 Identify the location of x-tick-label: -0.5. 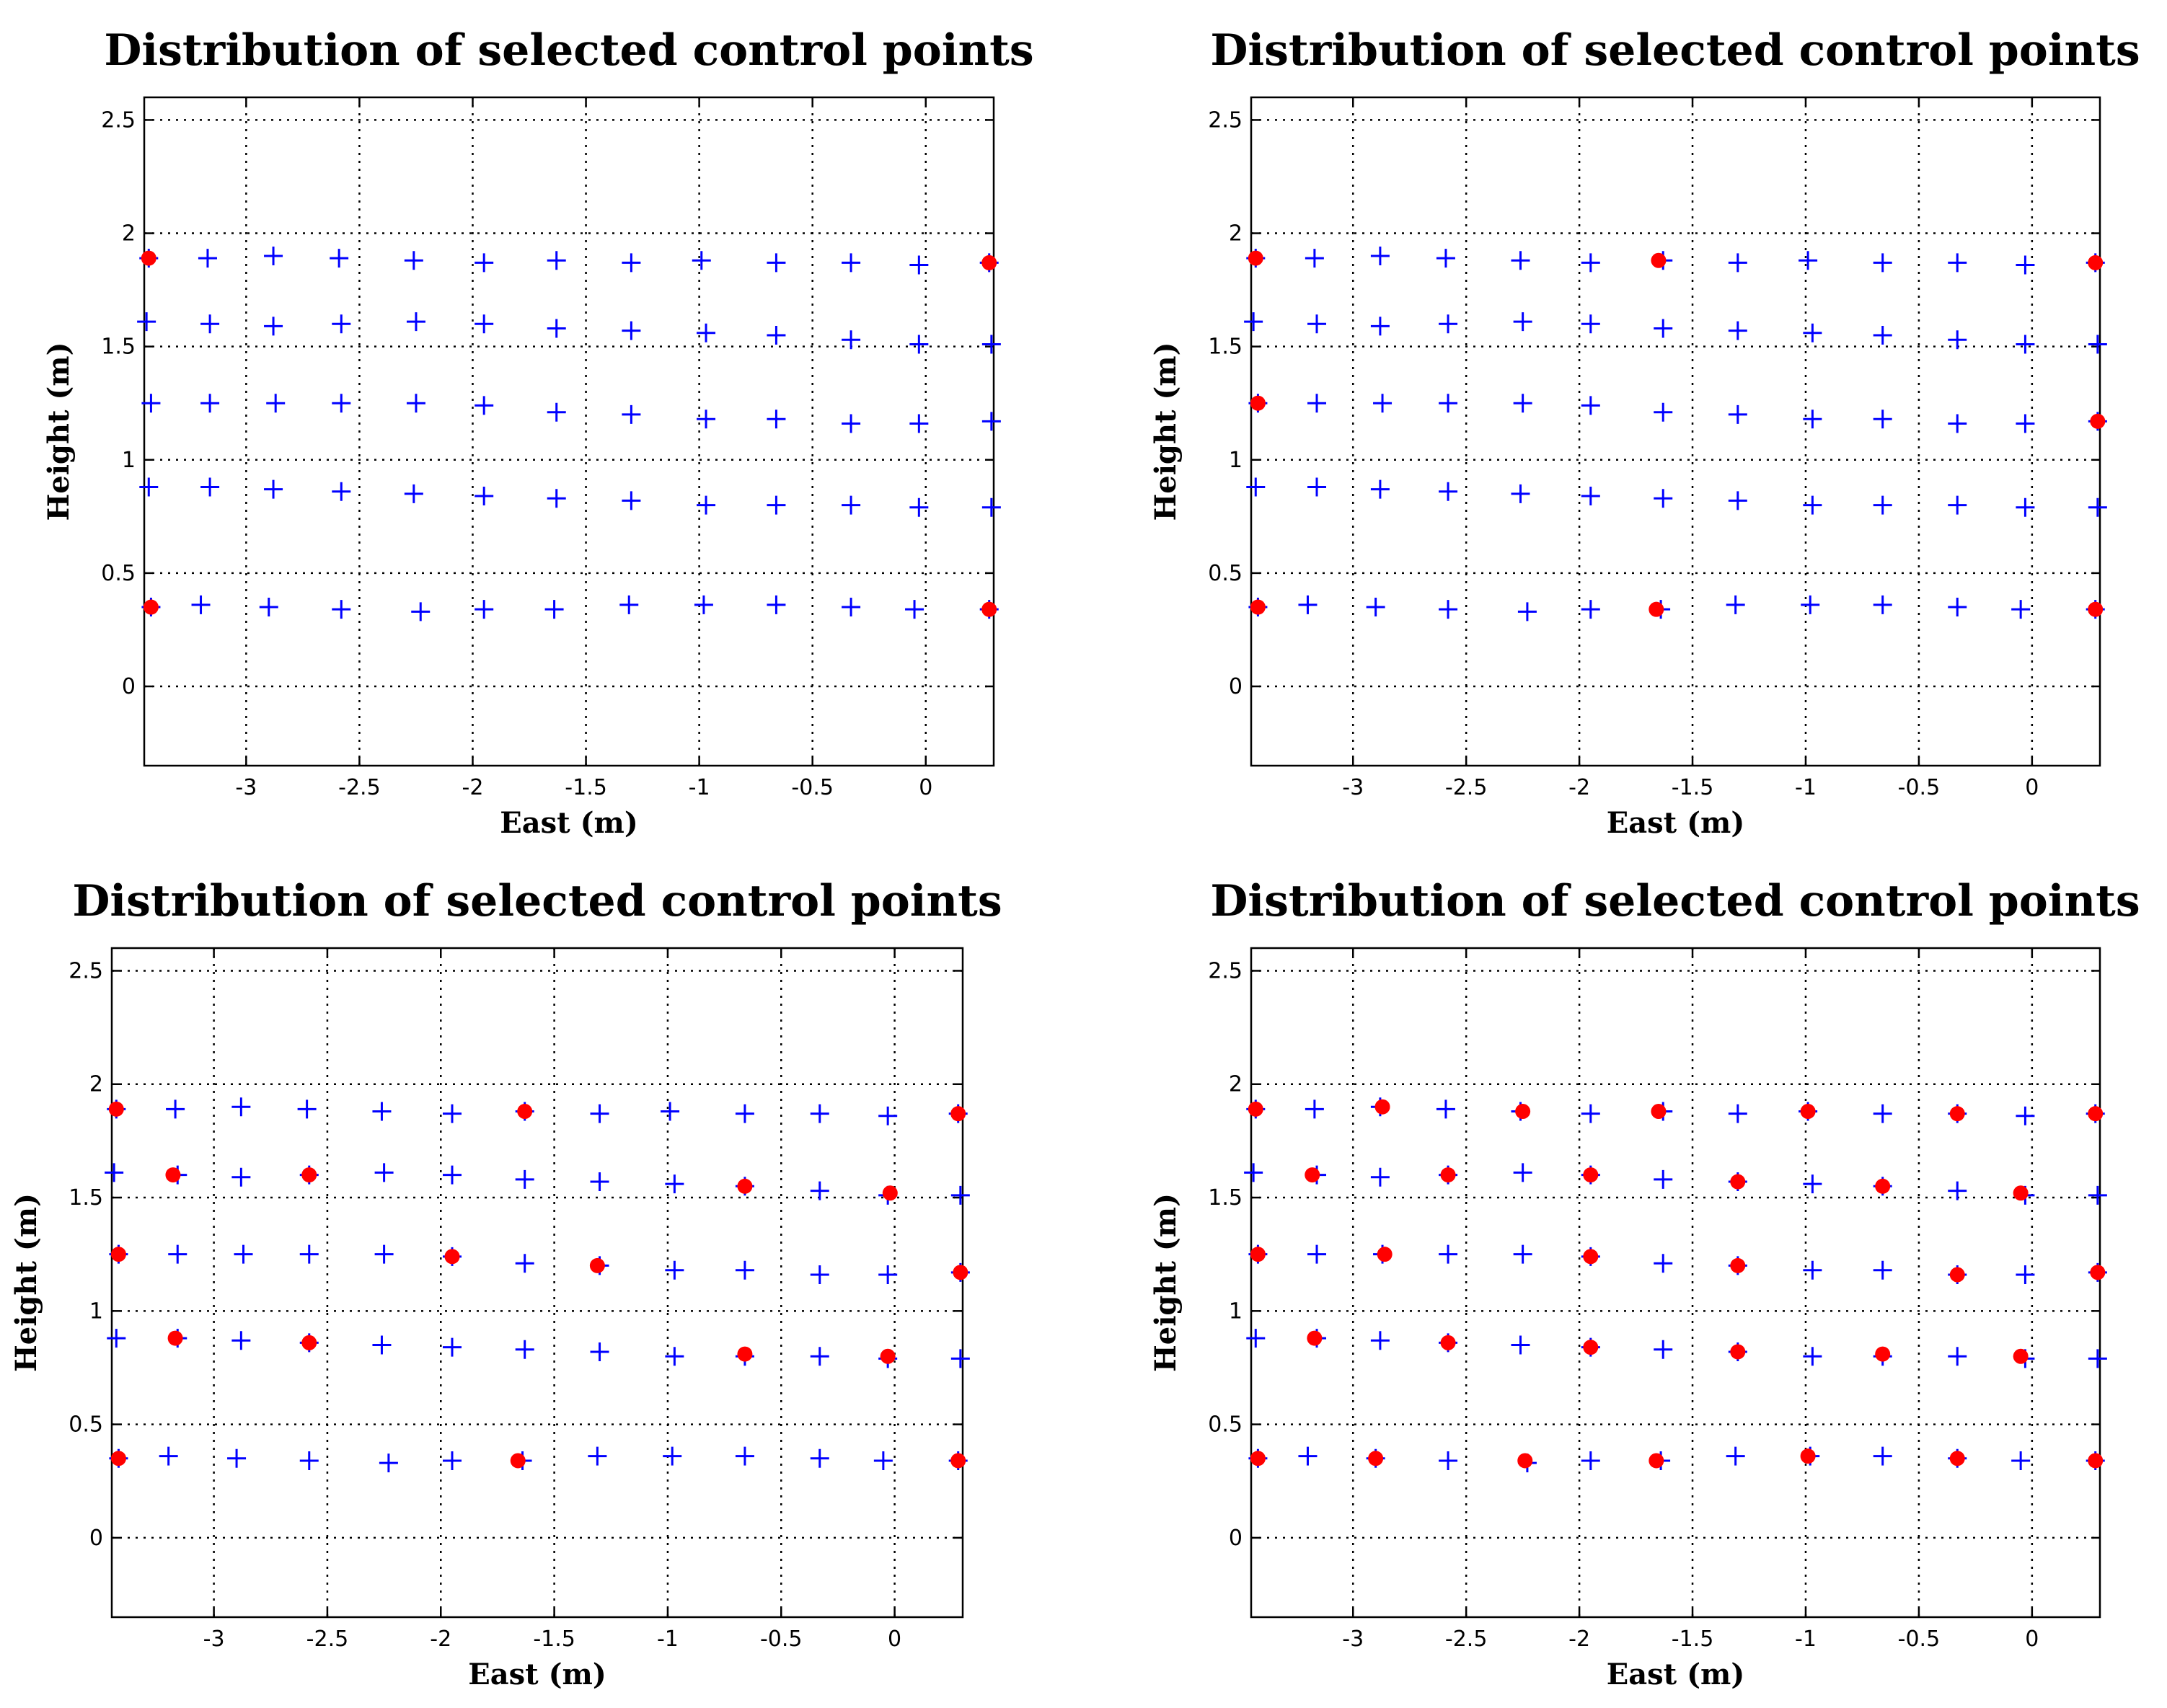
(781, 1640).